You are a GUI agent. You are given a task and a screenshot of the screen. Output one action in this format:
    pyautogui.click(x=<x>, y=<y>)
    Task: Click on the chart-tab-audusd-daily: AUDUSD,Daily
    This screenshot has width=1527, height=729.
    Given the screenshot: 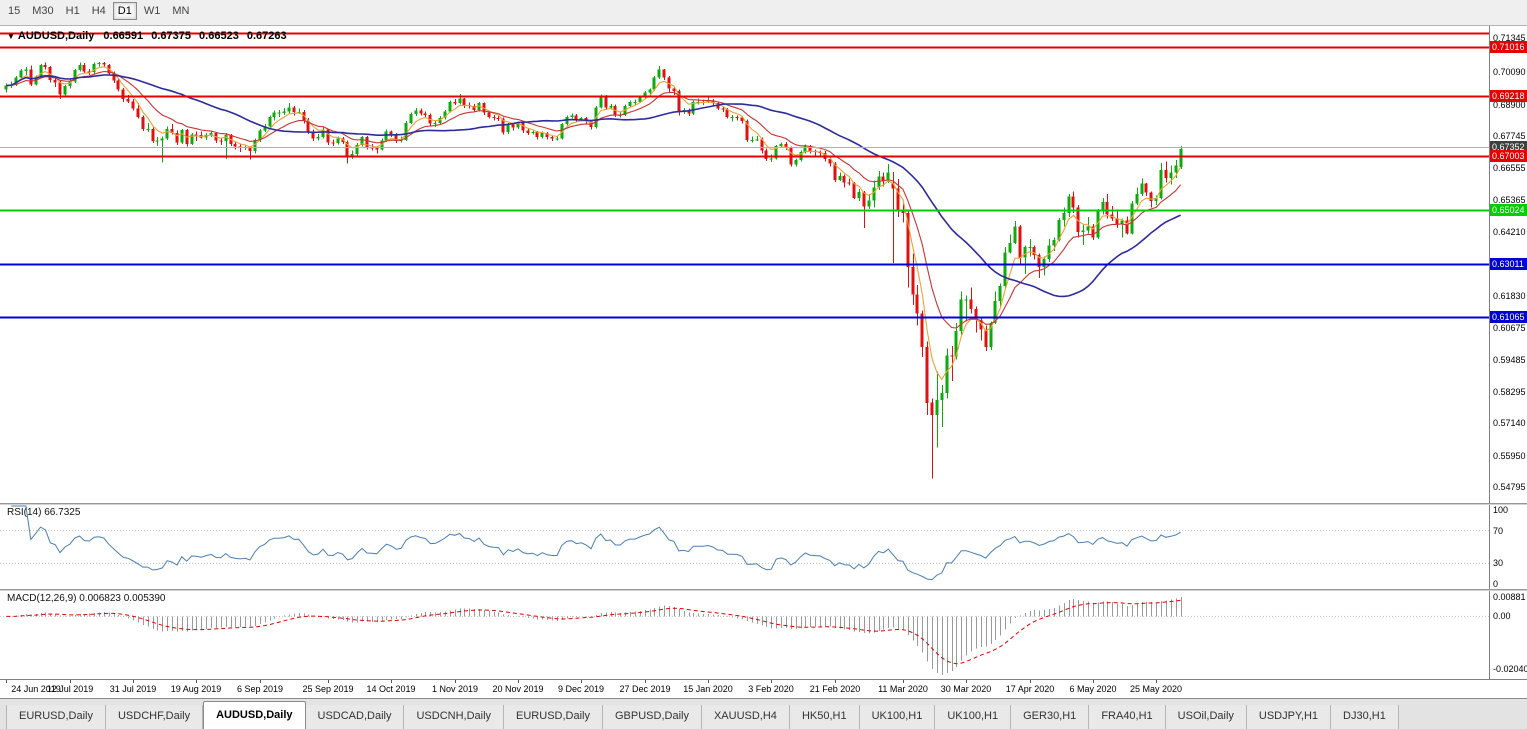 What is the action you would take?
    pyautogui.click(x=254, y=715)
    